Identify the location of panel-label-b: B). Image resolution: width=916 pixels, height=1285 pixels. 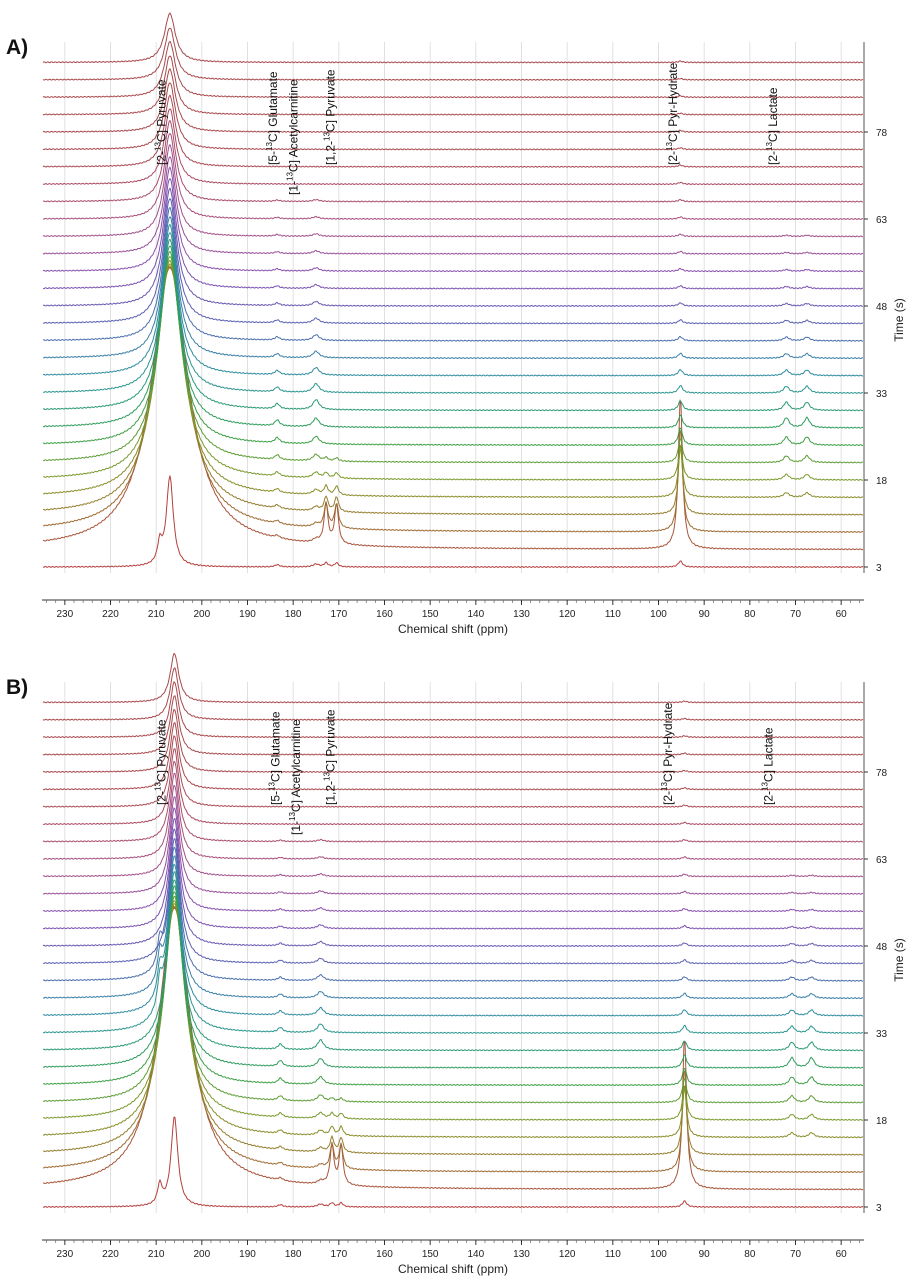
(17, 687).